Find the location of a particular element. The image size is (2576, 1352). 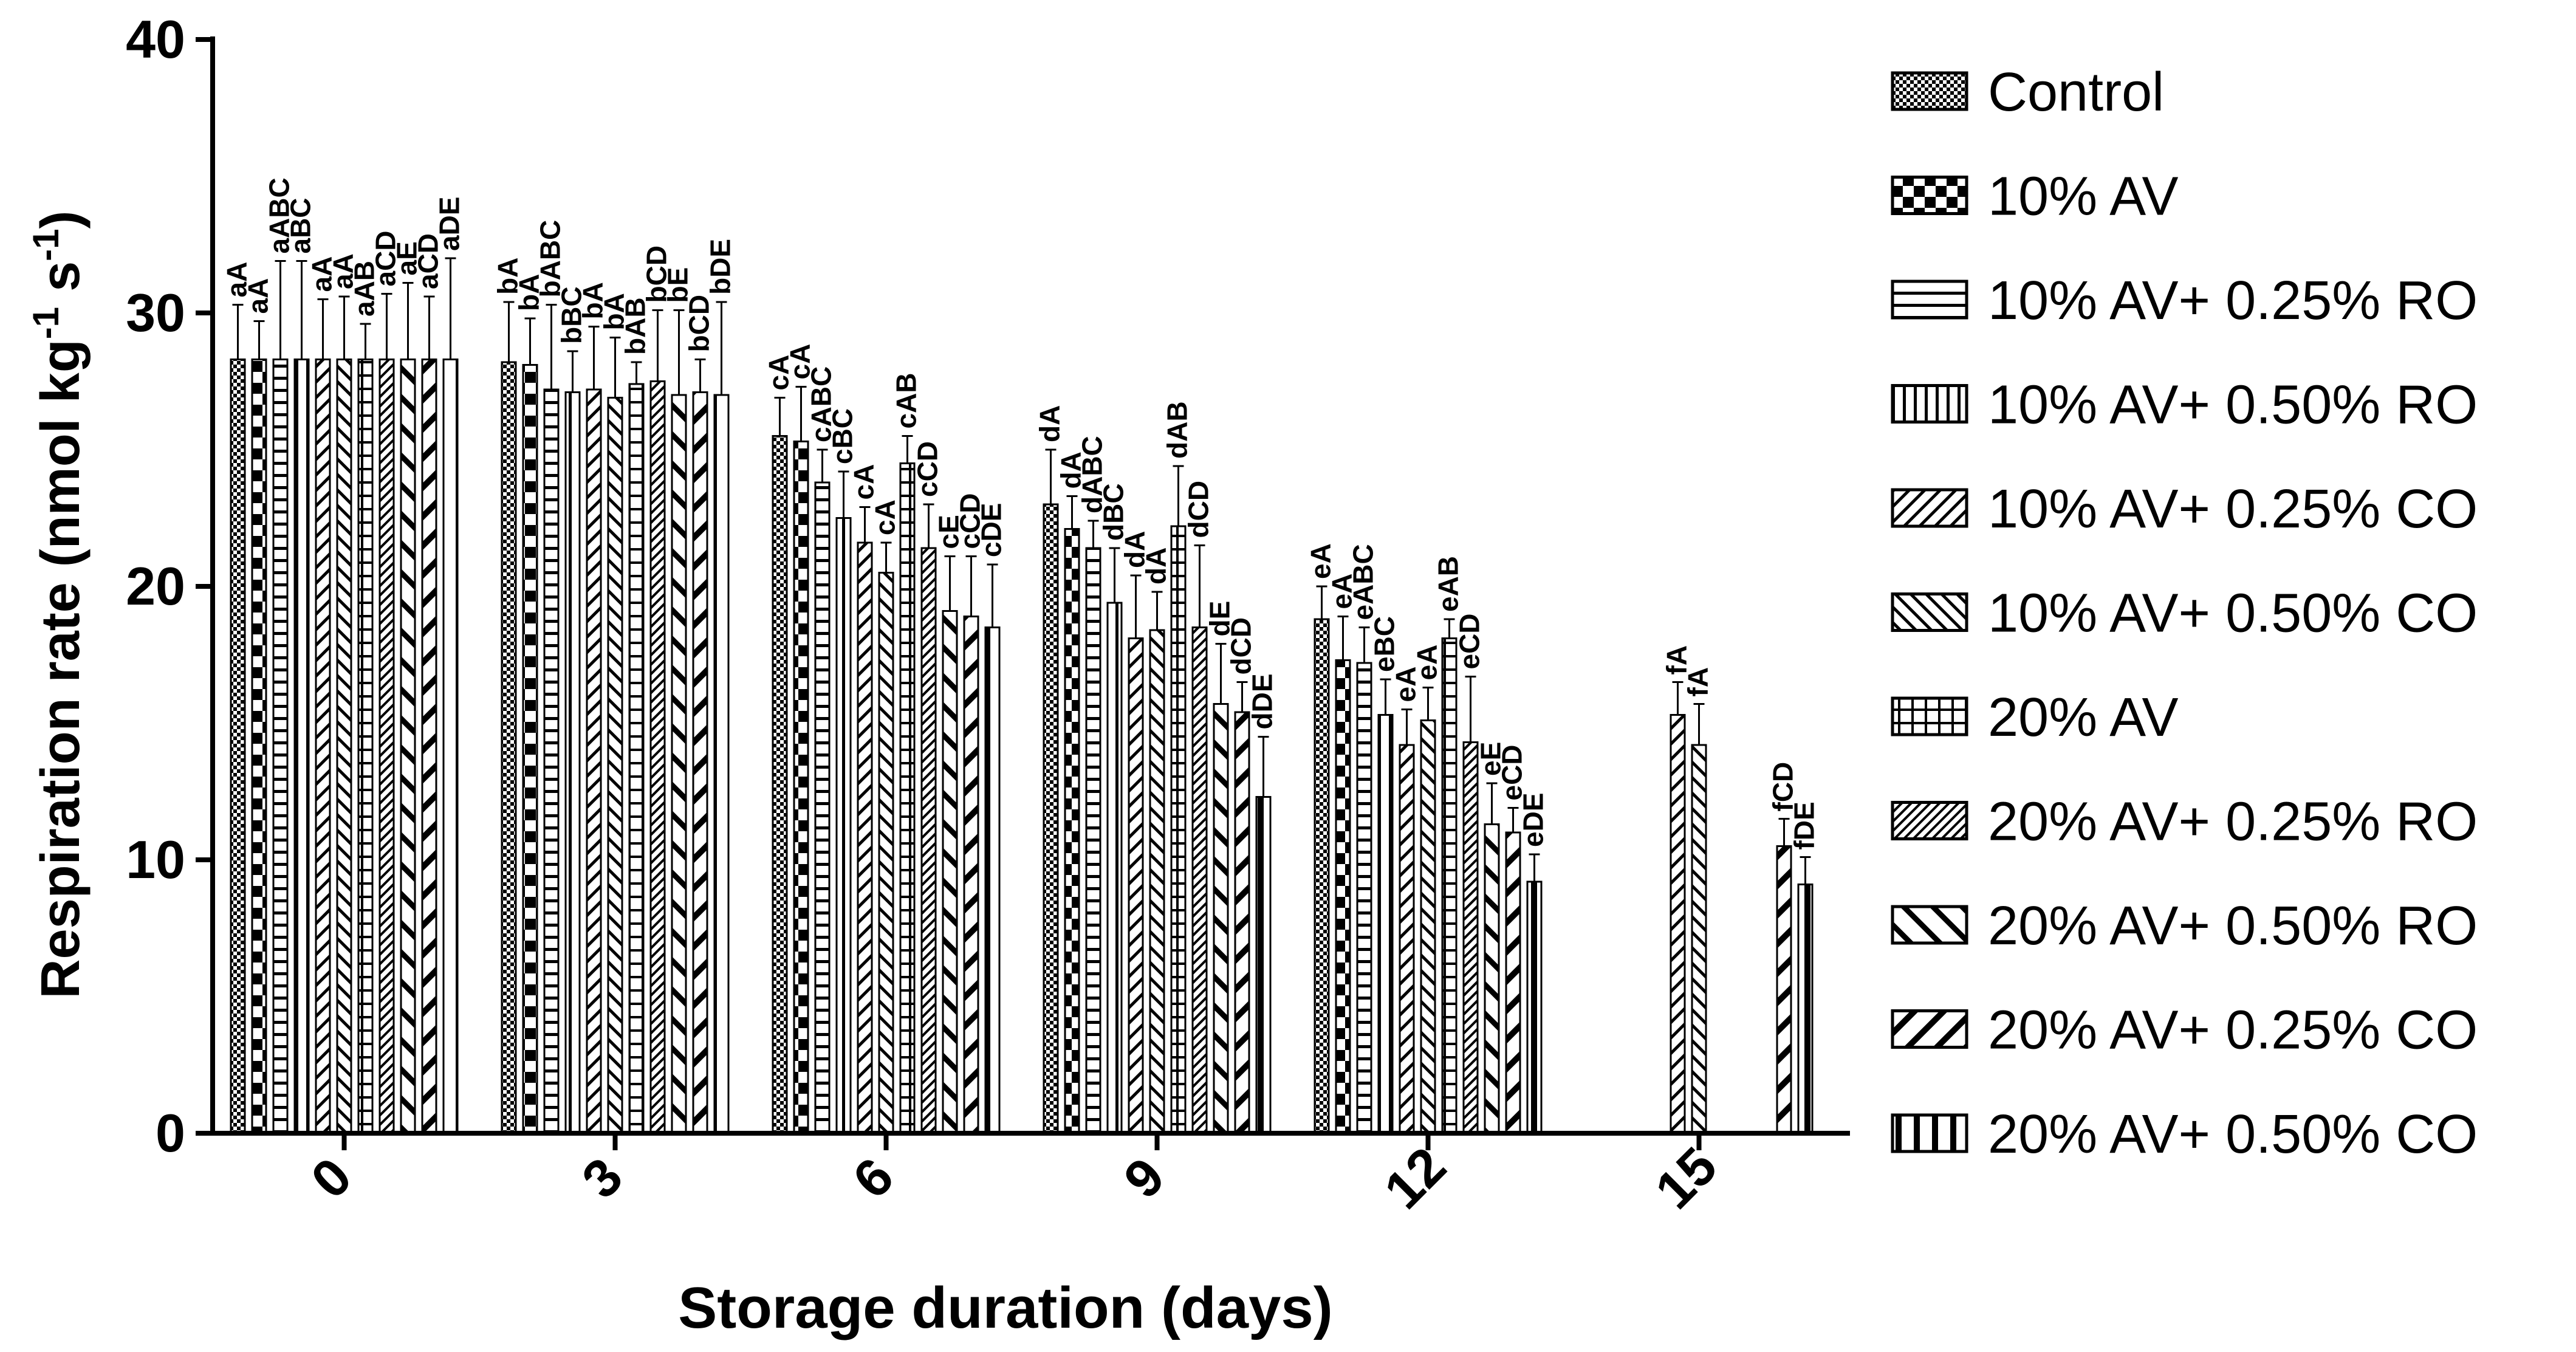

x-axis-title: Storage duration (days) is located at coordinates (1005, 1307).